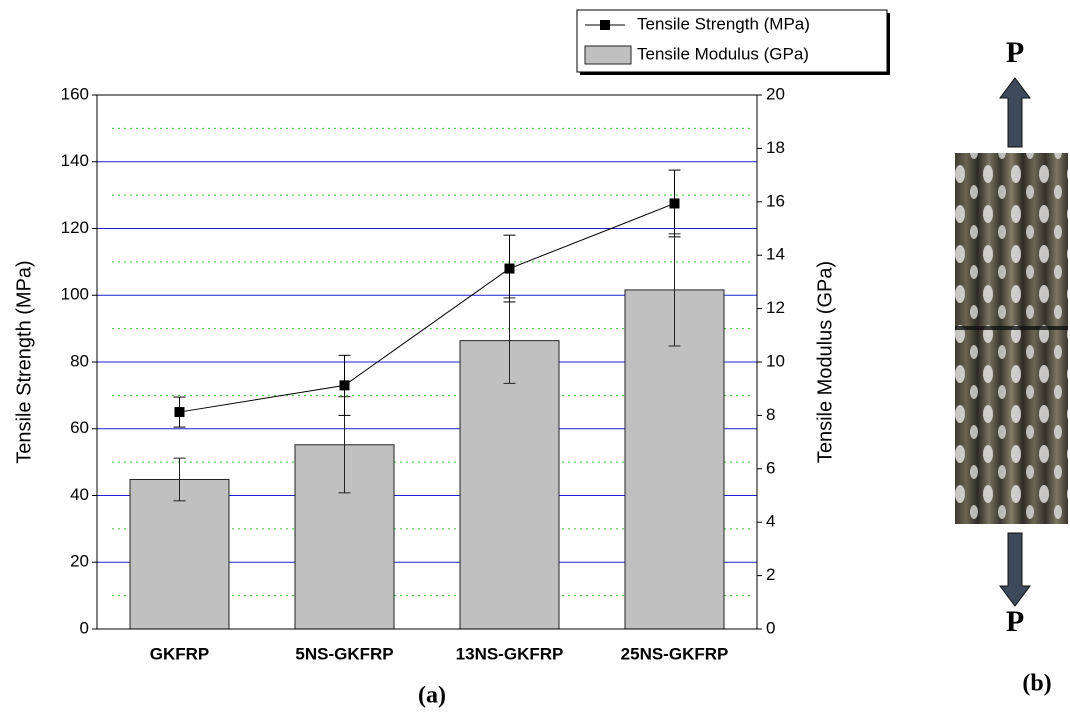  Describe the element at coordinates (75, 93) in the screenshot. I see `y-tick-label: 160` at that location.